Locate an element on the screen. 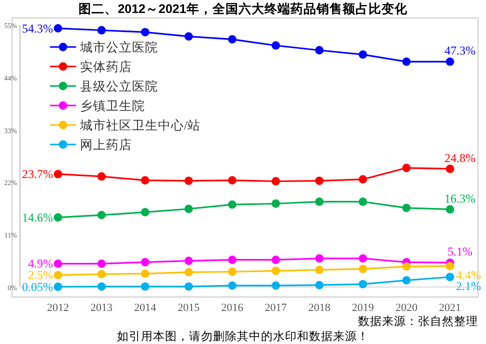 This screenshot has height=344, width=486. data-label: 5.1% is located at coordinates (460, 251).